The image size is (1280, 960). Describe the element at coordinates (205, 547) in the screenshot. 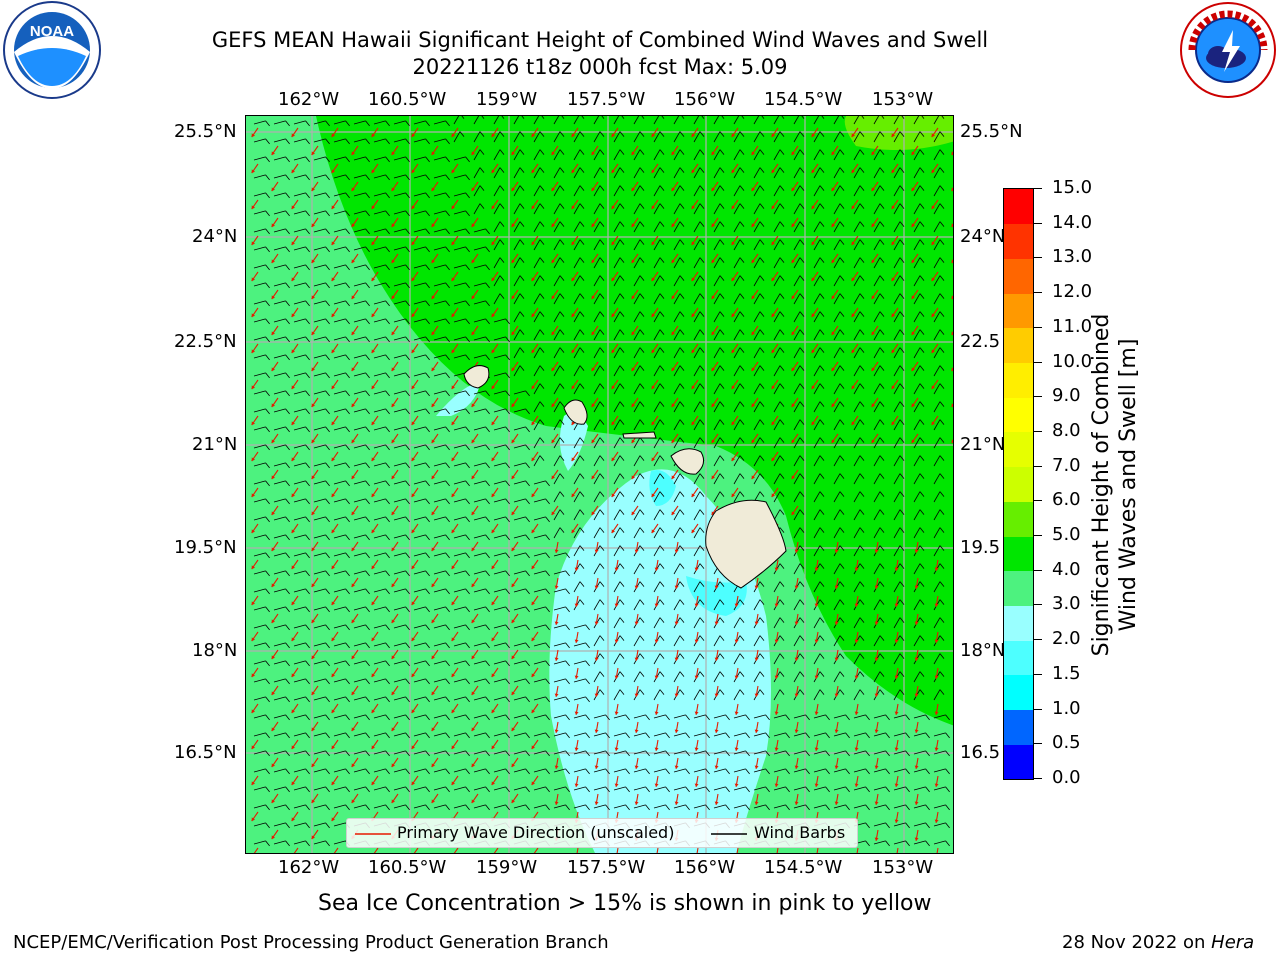

I see `lat-label: 19.5°N` at that location.